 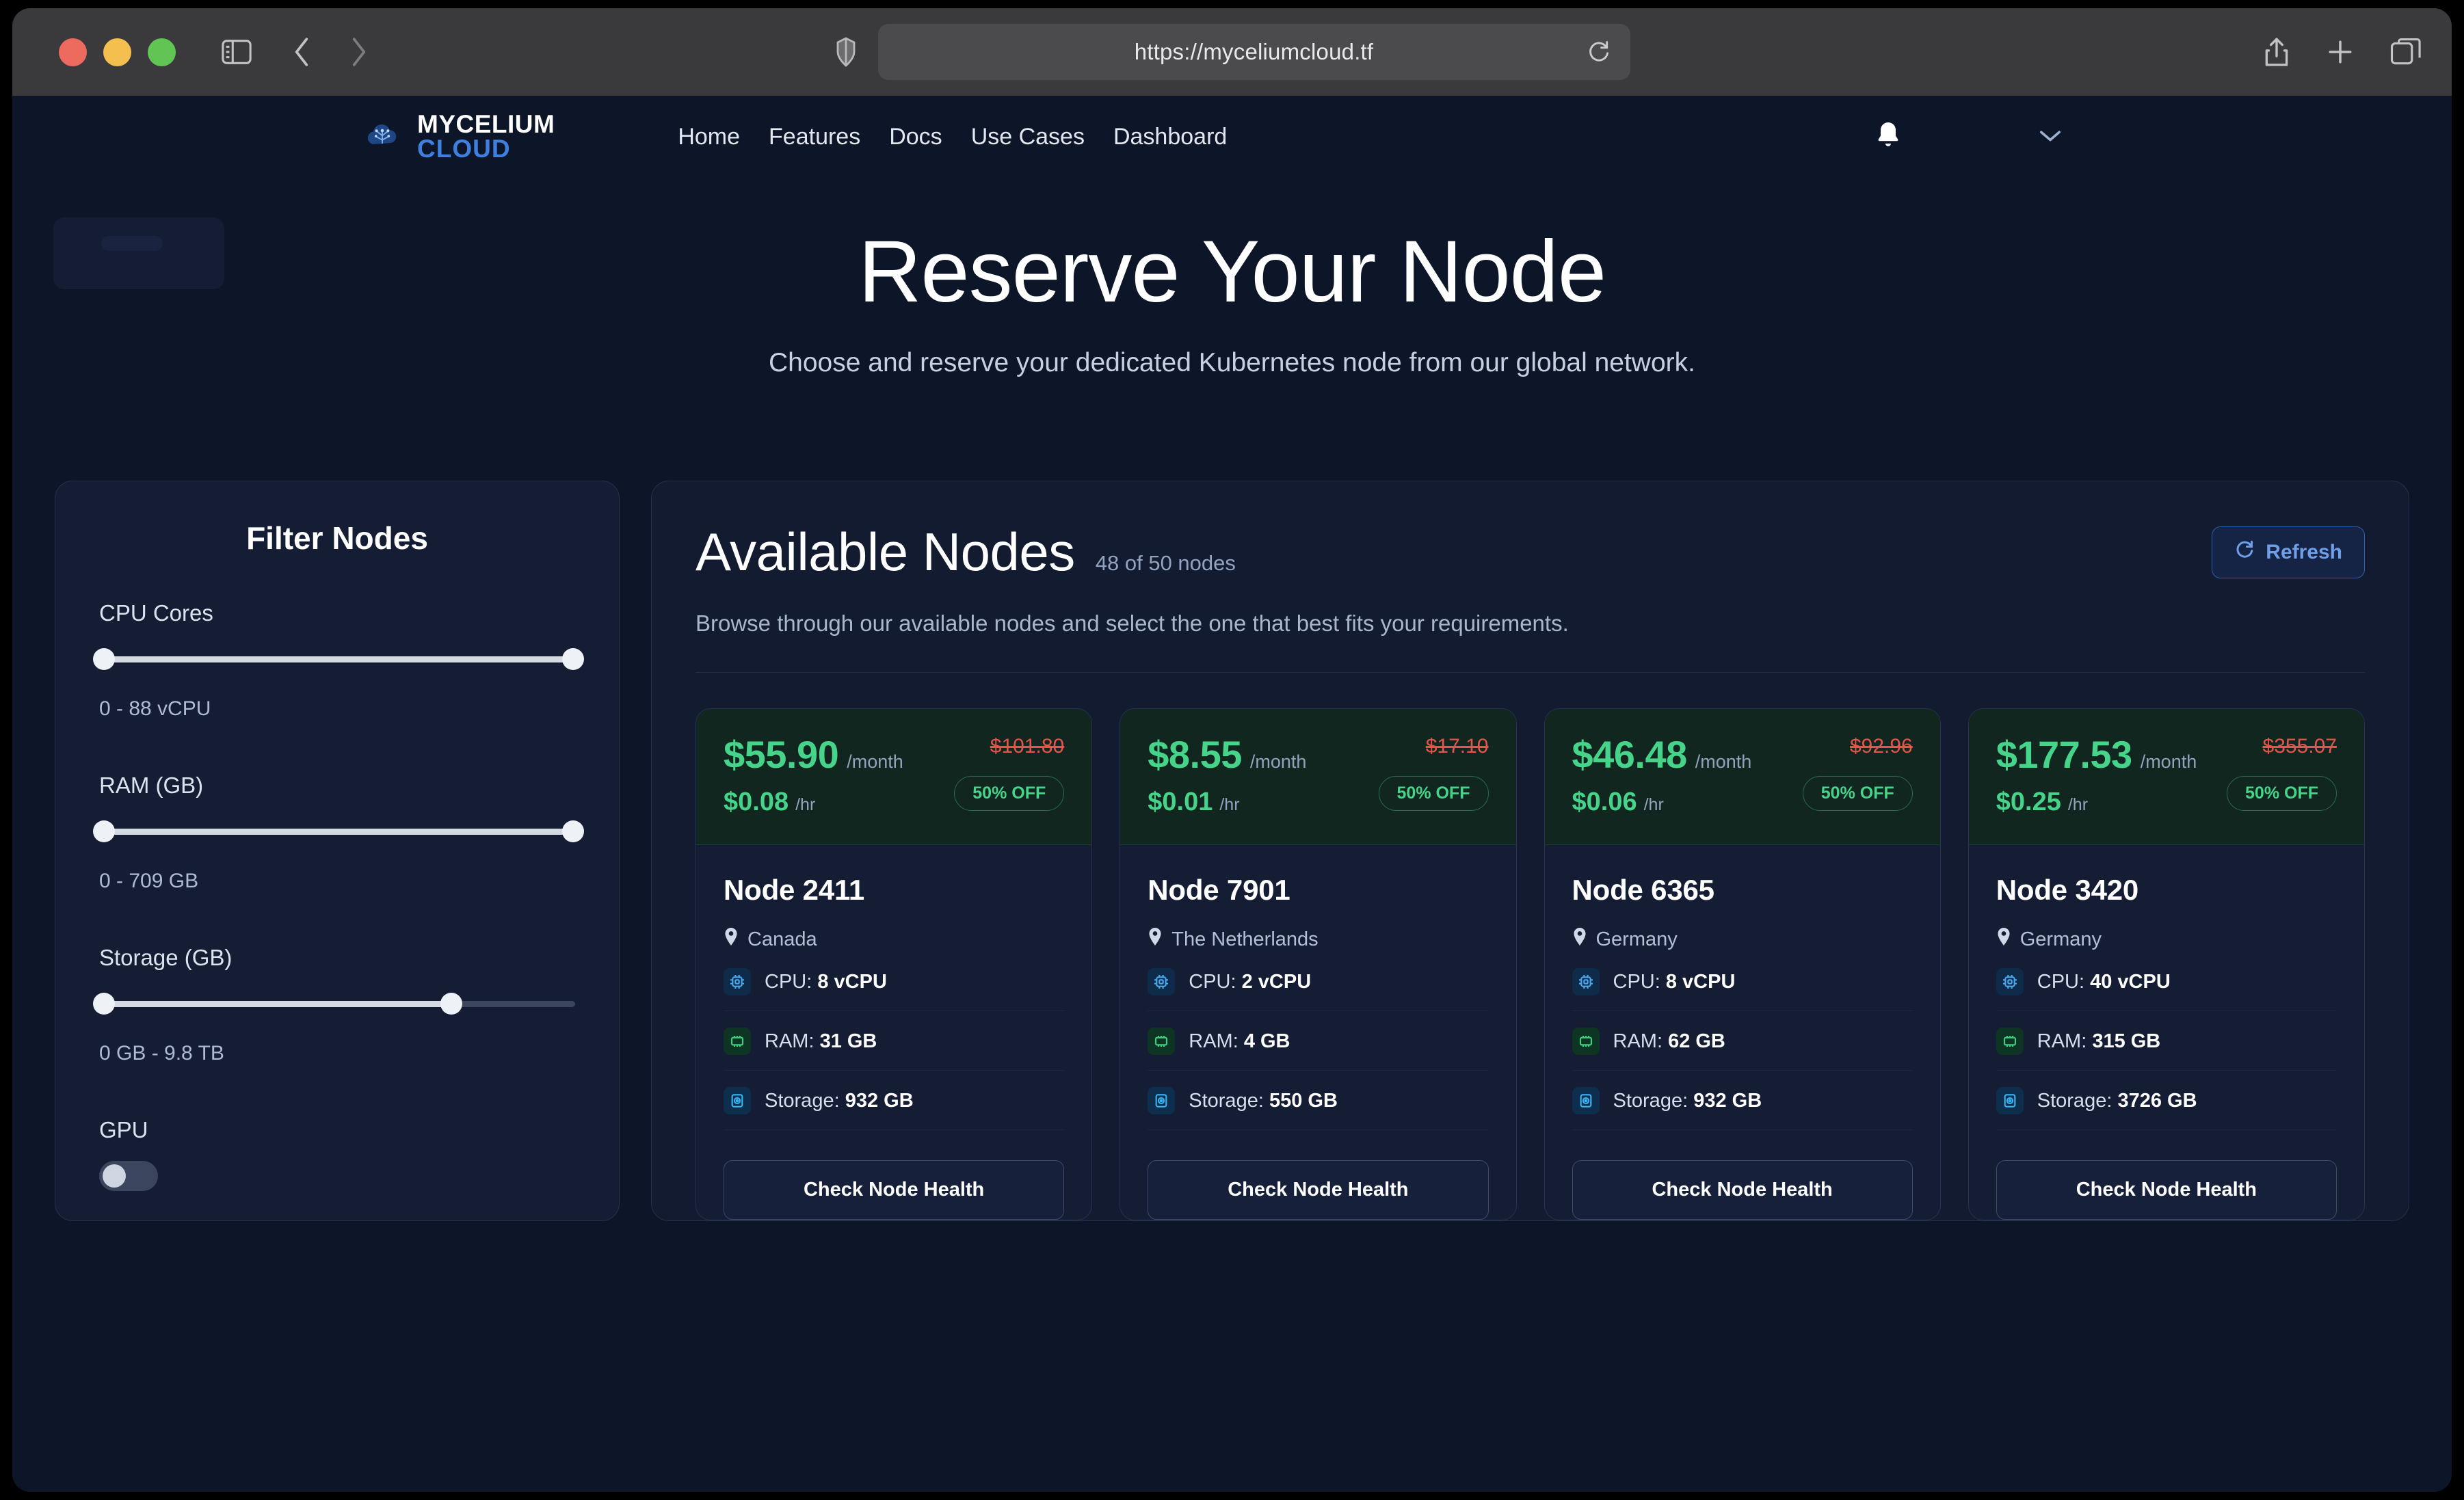 I want to click on map-pin-icon, so click(x=2003, y=939).